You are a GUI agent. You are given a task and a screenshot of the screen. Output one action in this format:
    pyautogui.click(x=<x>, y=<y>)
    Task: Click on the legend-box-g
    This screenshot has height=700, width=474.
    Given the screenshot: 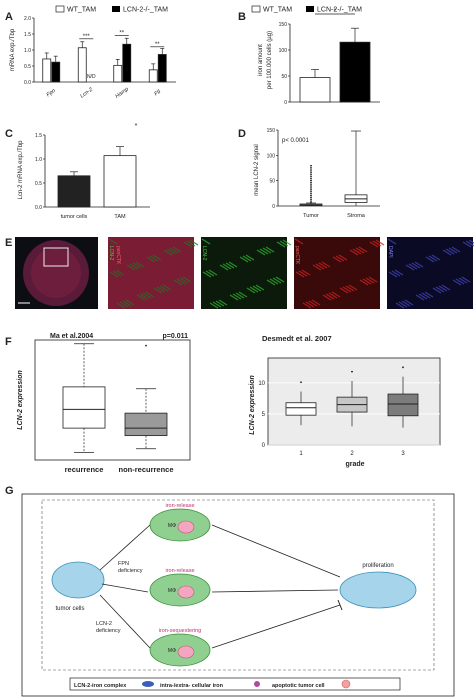 What is the action you would take?
    pyautogui.click(x=235, y=684)
    